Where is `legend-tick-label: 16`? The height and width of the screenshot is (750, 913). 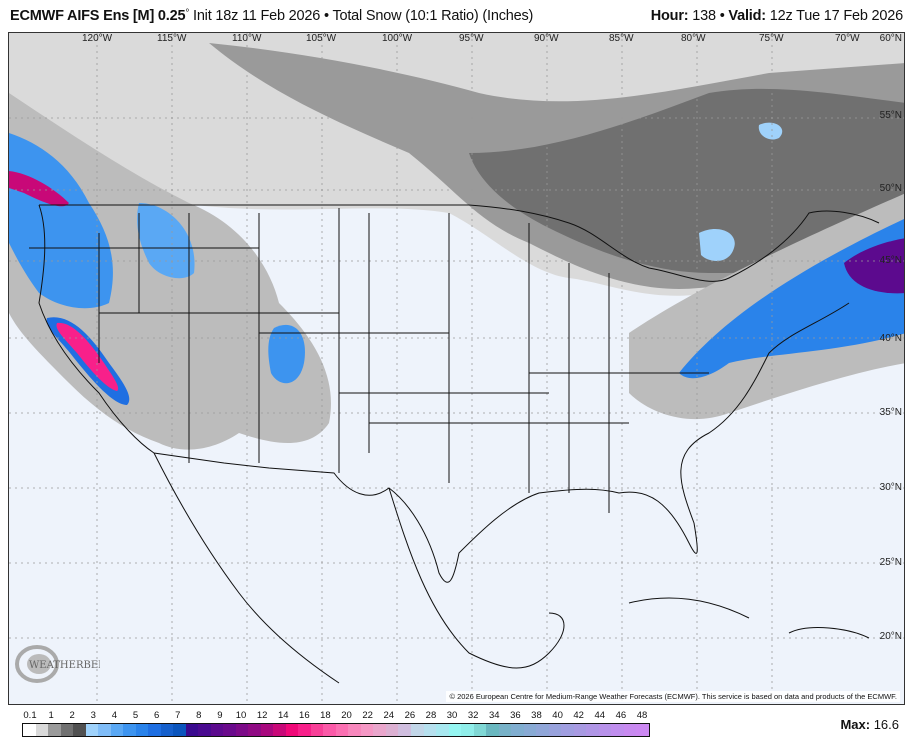
legend-tick-label: 16 is located at coordinates (304, 715).